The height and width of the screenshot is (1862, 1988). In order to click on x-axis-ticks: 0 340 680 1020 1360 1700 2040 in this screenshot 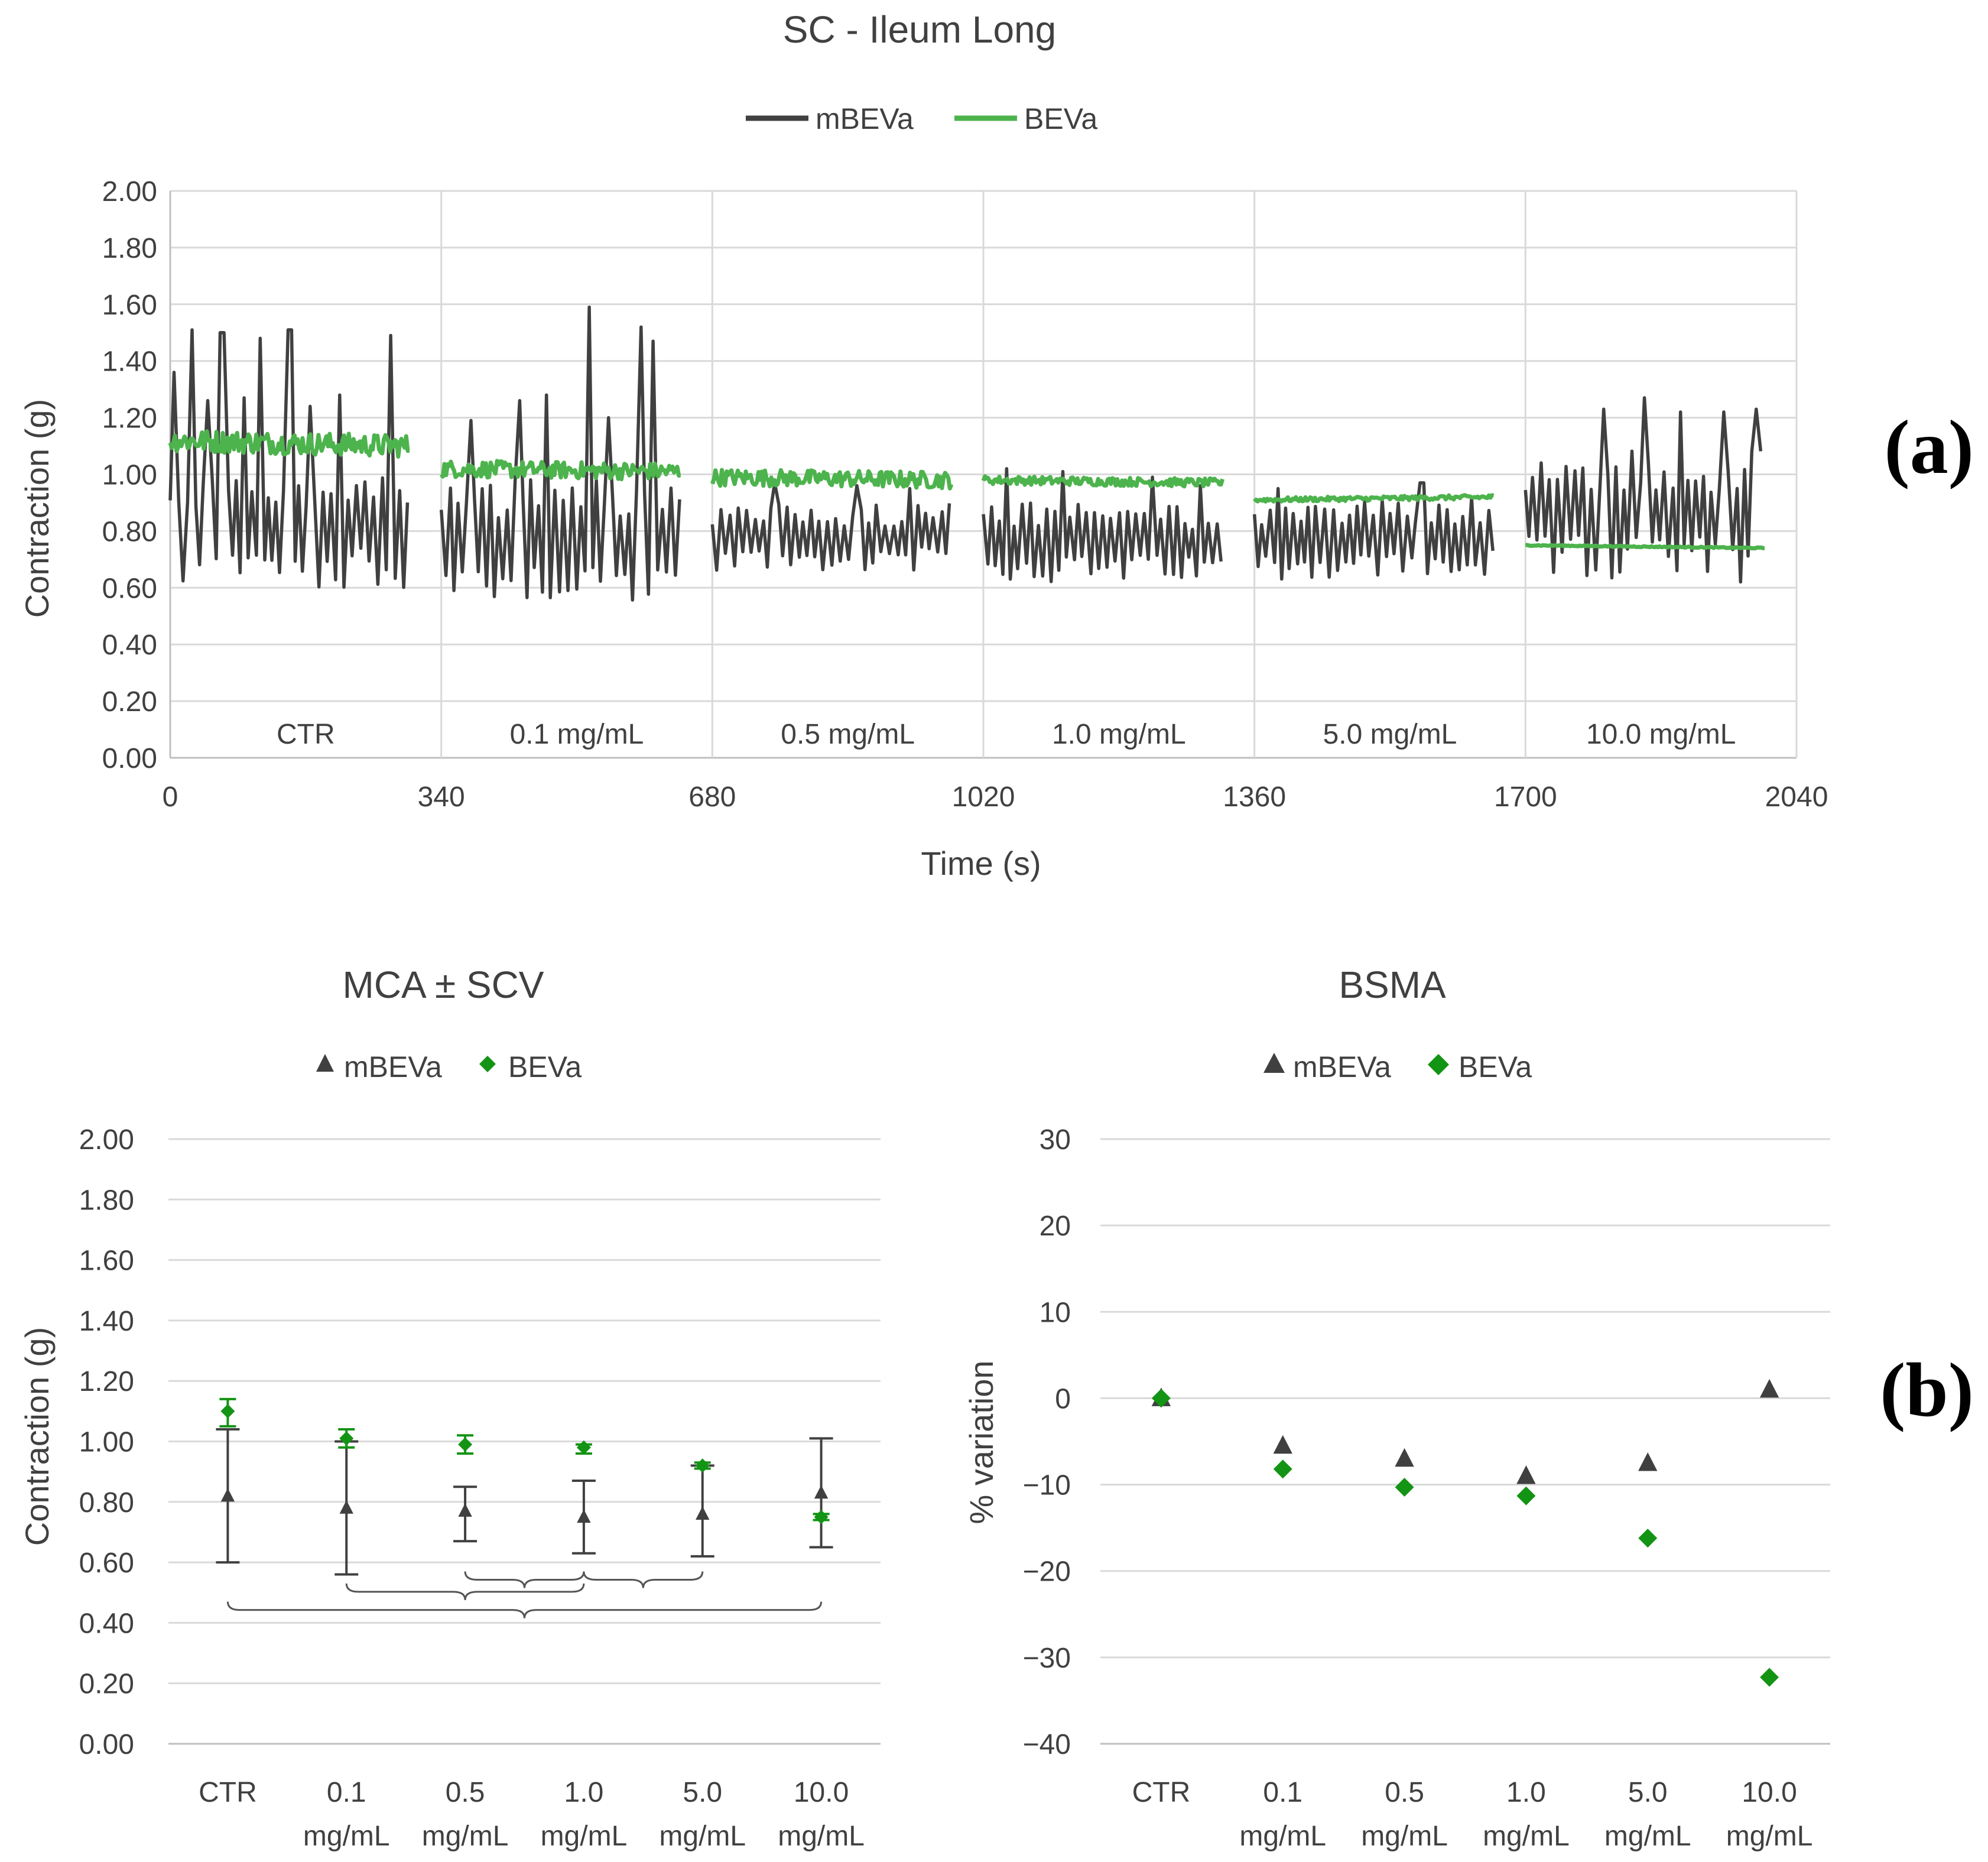, I will do `click(996, 797)`.